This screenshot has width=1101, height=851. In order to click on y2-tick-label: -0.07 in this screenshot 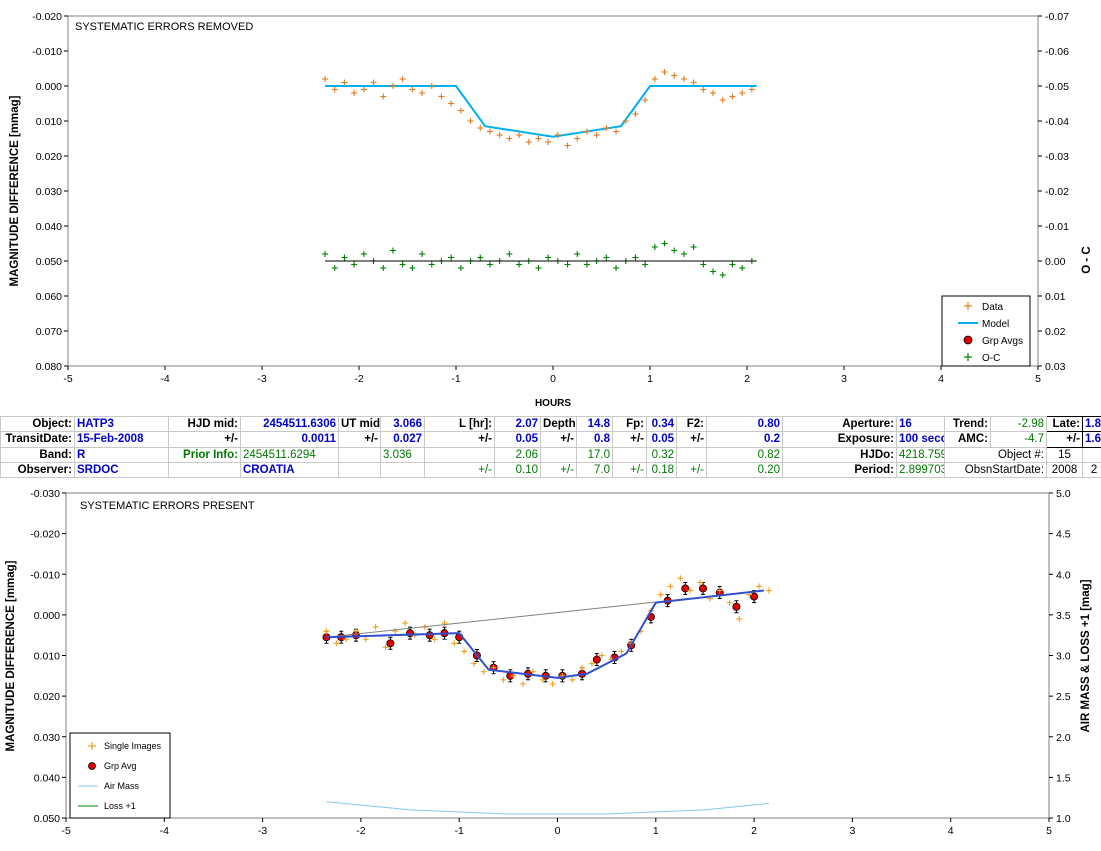, I will do `click(1057, 17)`.